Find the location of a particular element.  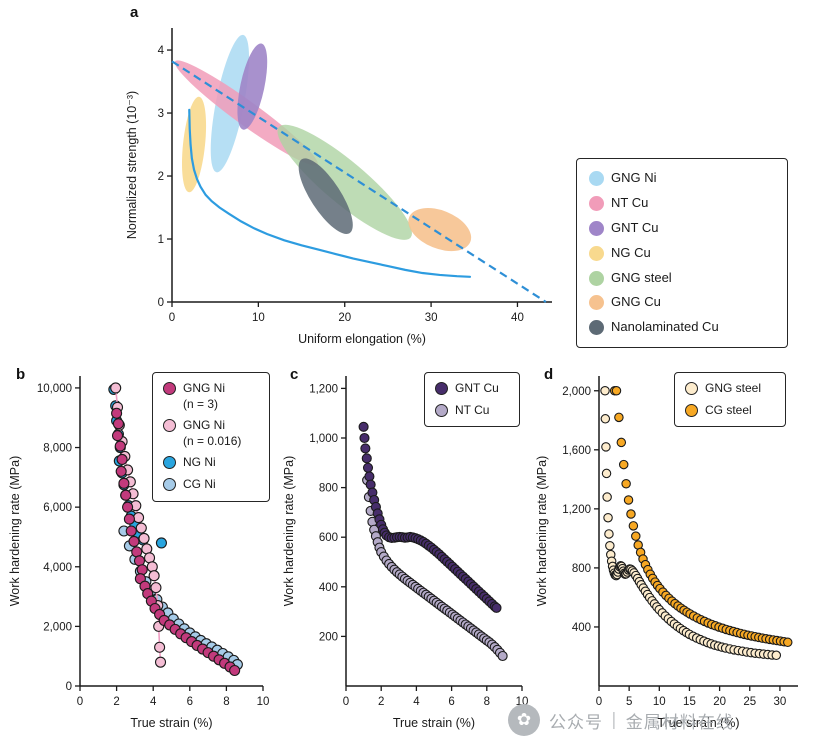

point-nt-cu is located at coordinates (502, 656).